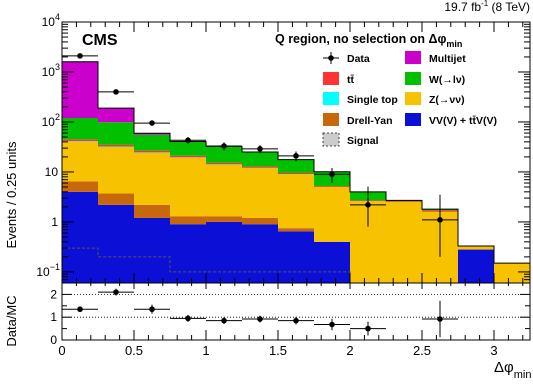 The height and width of the screenshot is (392, 533). What do you see at coordinates (463, 121) in the screenshot?
I see `legend-label-7: VV(V) + tt̄V(V)` at bounding box center [463, 121].